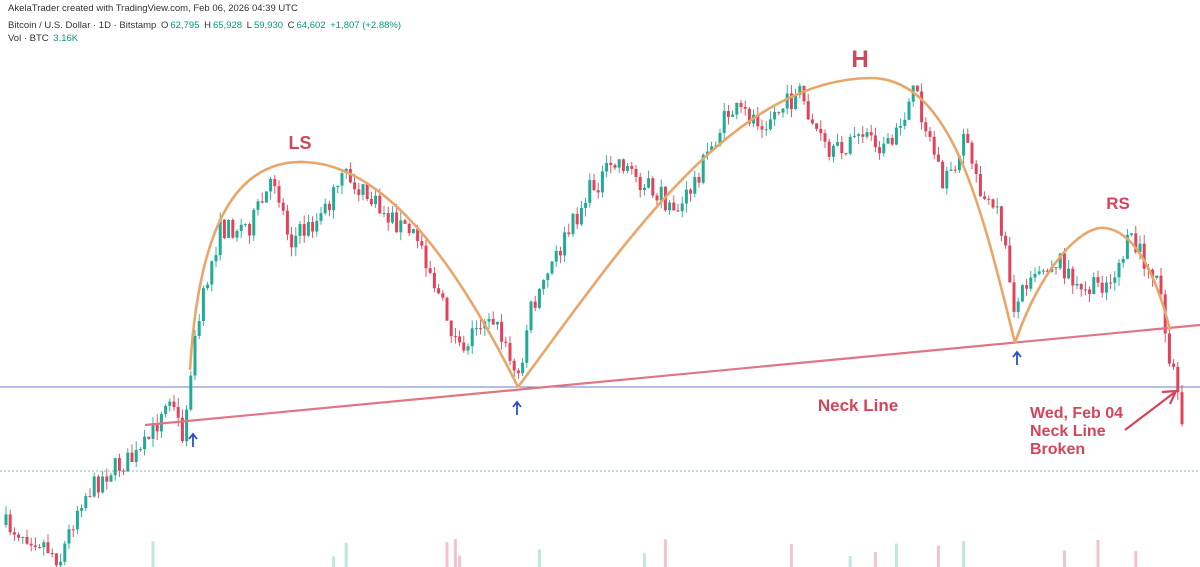 Image resolution: width=1200 pixels, height=567 pixels. I want to click on arrow-shaft, so click(1150, 411).